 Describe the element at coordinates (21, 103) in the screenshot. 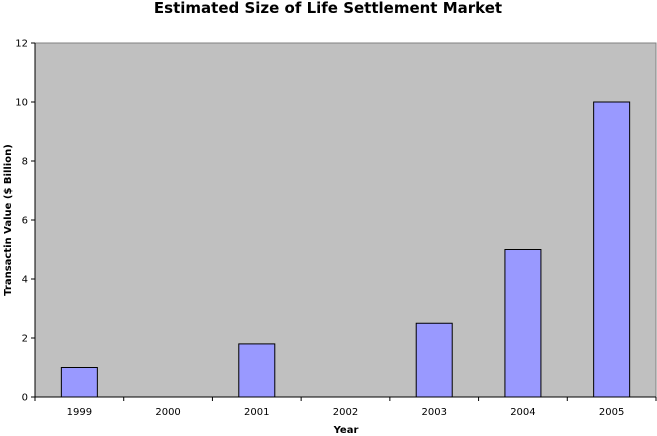

I see `y-tick-label: 10` at that location.